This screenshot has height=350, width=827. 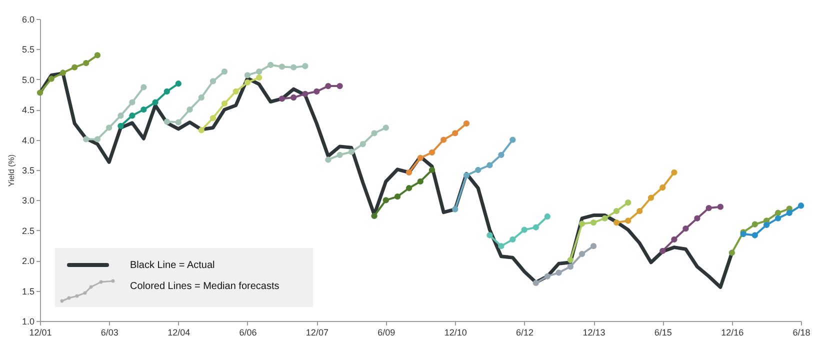 What do you see at coordinates (594, 333) in the screenshot?
I see `x-tick-label: 12/13` at bounding box center [594, 333].